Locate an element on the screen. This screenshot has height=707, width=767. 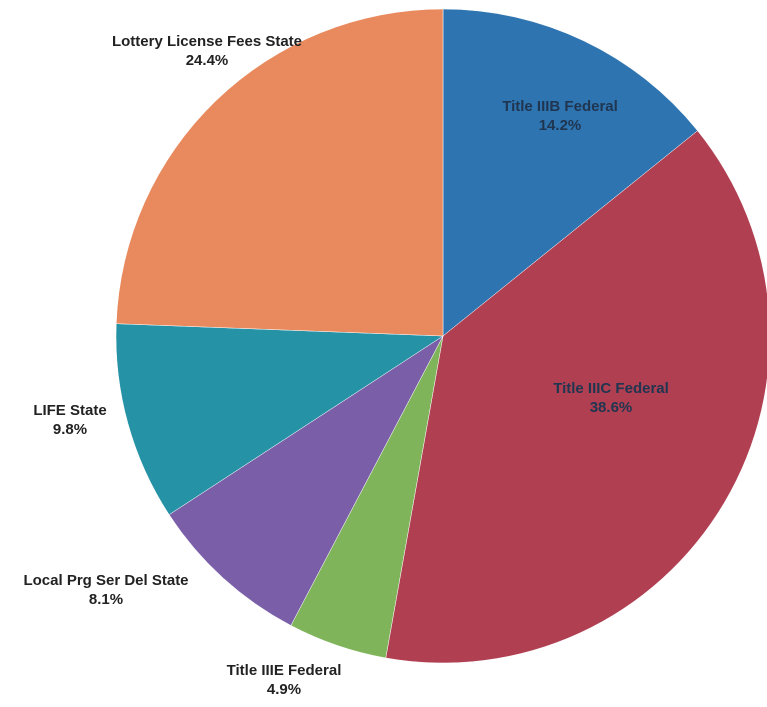
slice-label: Title IIIB Federal is located at coordinates (560, 106).